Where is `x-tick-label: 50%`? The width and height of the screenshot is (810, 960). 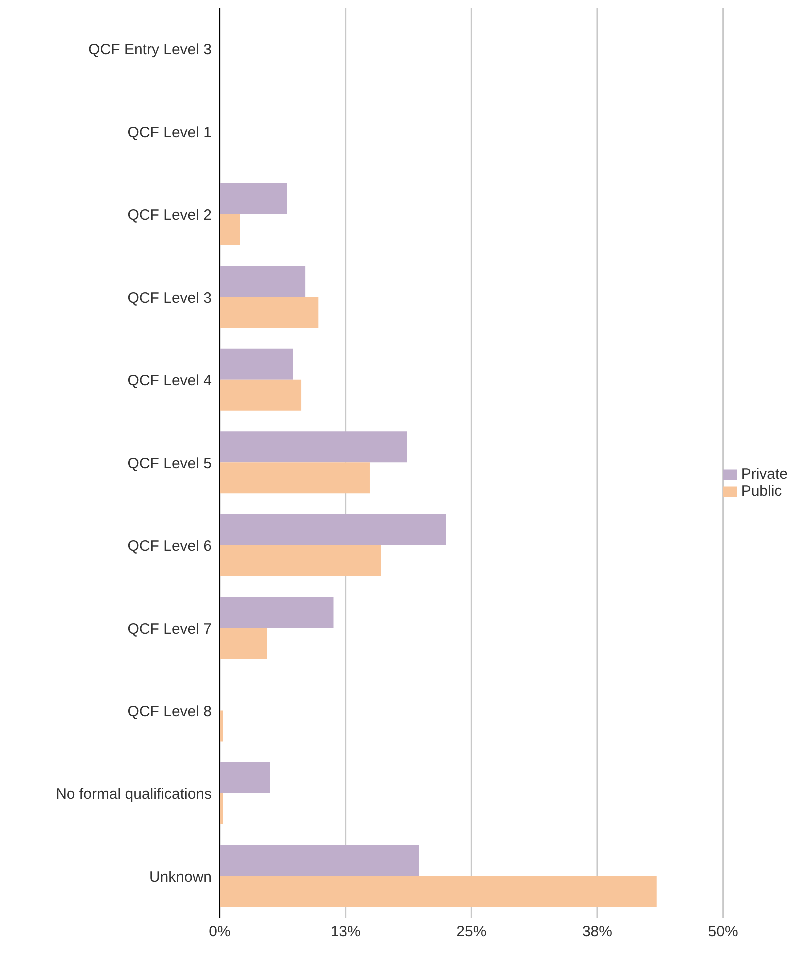
x-tick-label: 50% is located at coordinates (723, 932).